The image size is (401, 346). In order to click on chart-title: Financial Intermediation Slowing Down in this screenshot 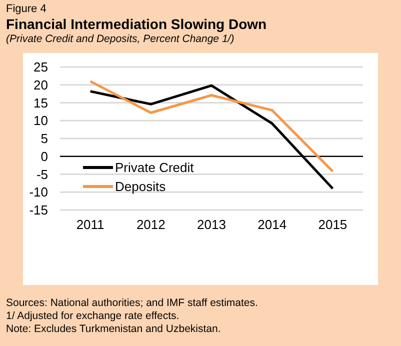, I will do `click(136, 24)`.